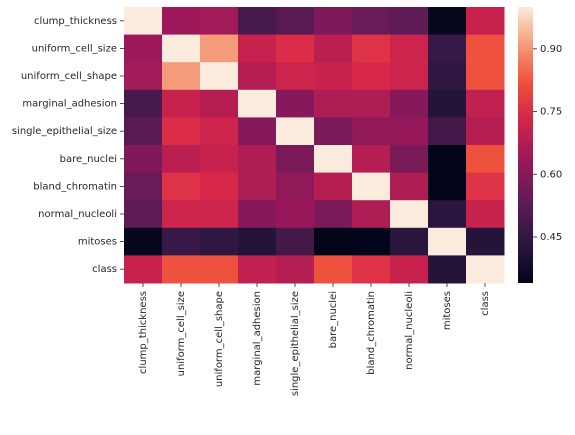 The width and height of the screenshot is (575, 435). I want to click on y-tick-label: marginal_adhesion, so click(69, 104).